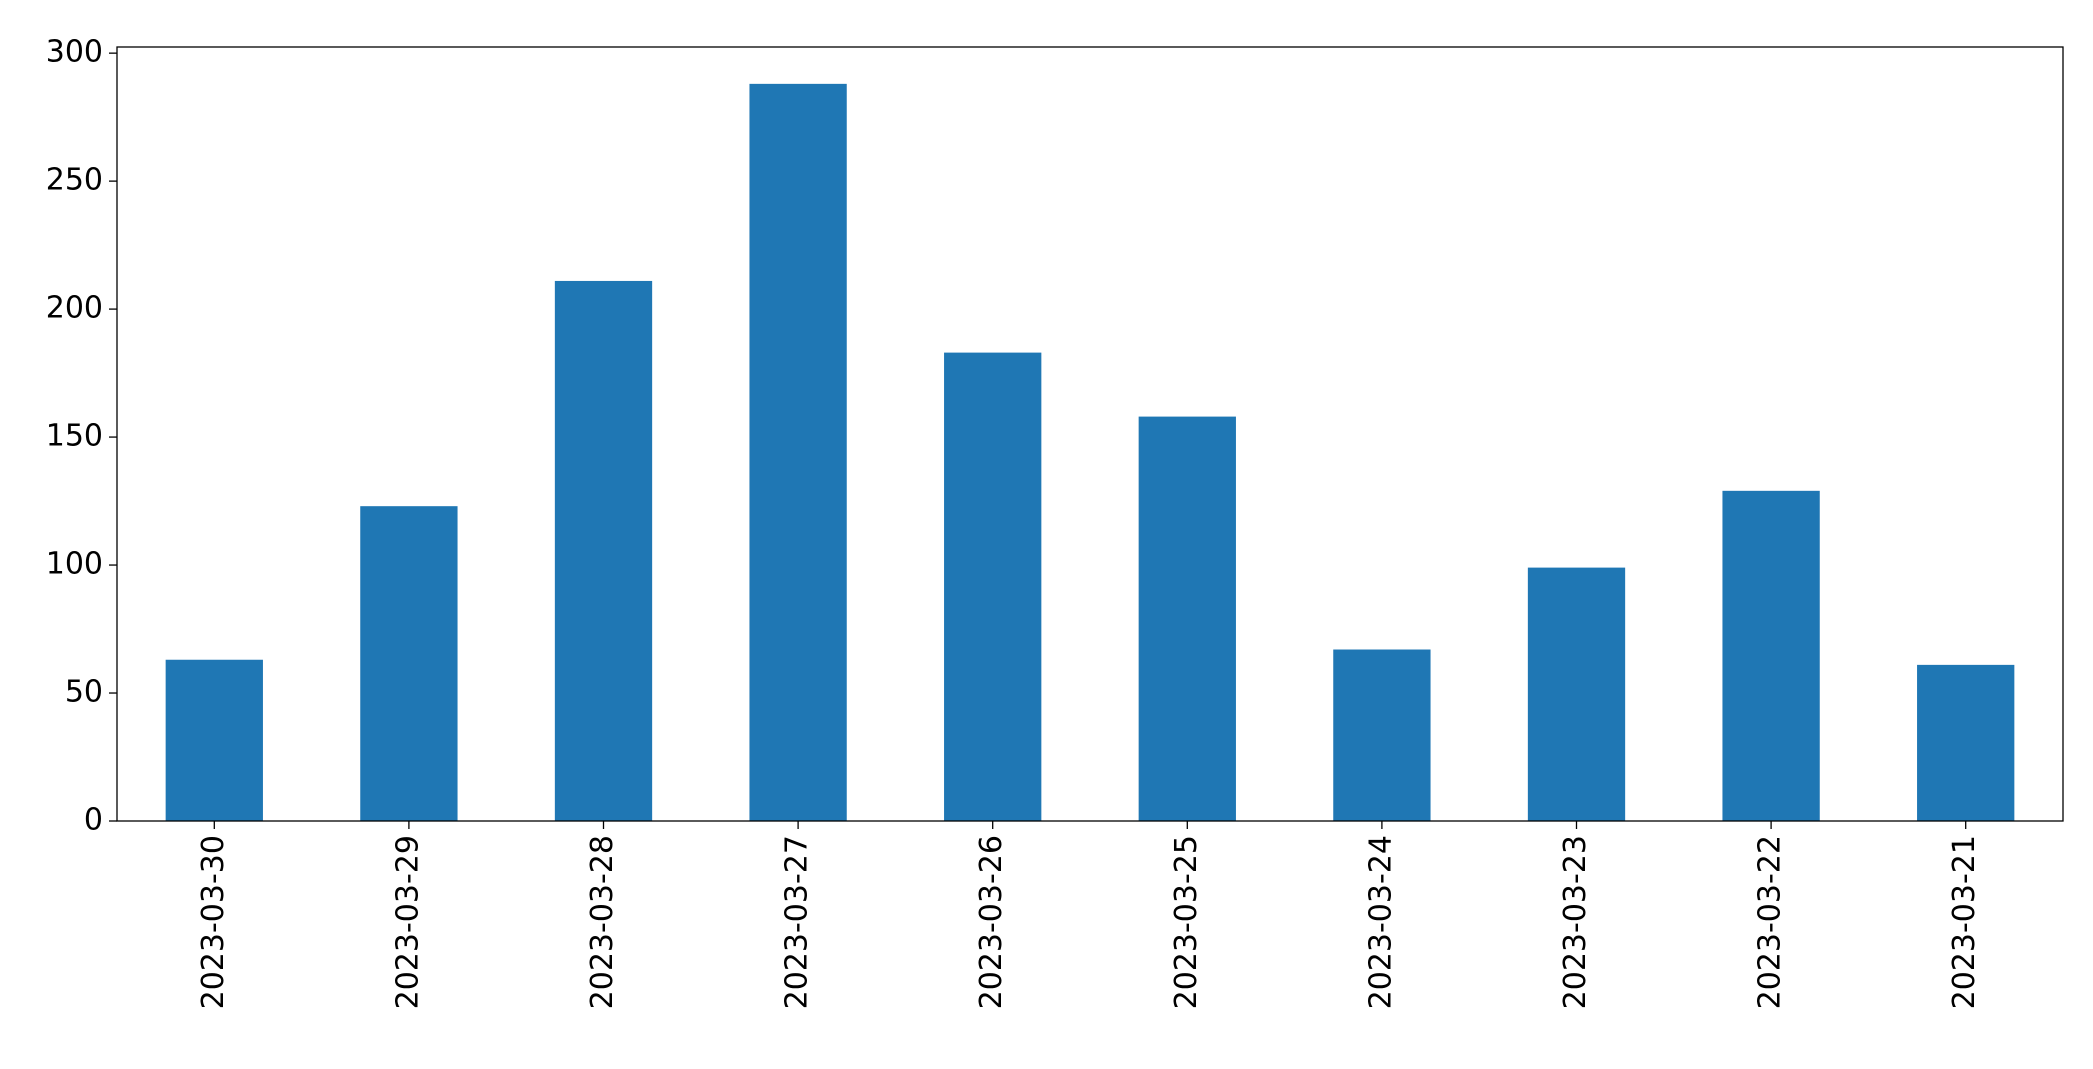  I want to click on x-tick-label: 2023-03-30, so click(213, 922).